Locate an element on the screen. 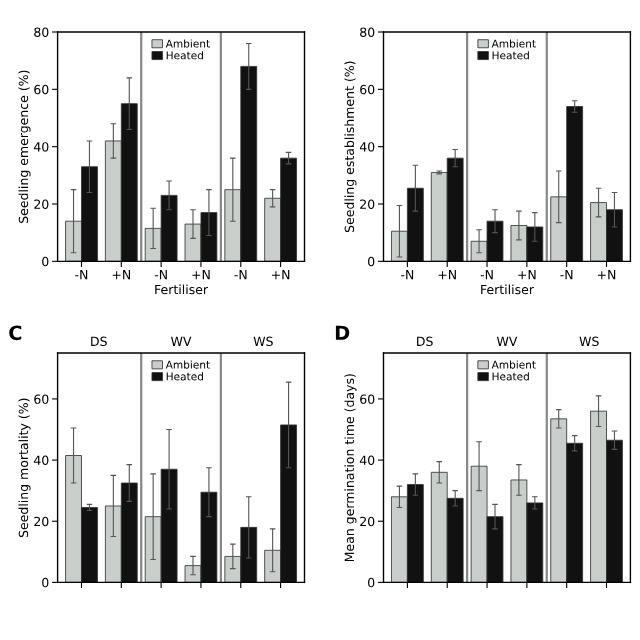  chart-title: D is located at coordinates (342, 332).